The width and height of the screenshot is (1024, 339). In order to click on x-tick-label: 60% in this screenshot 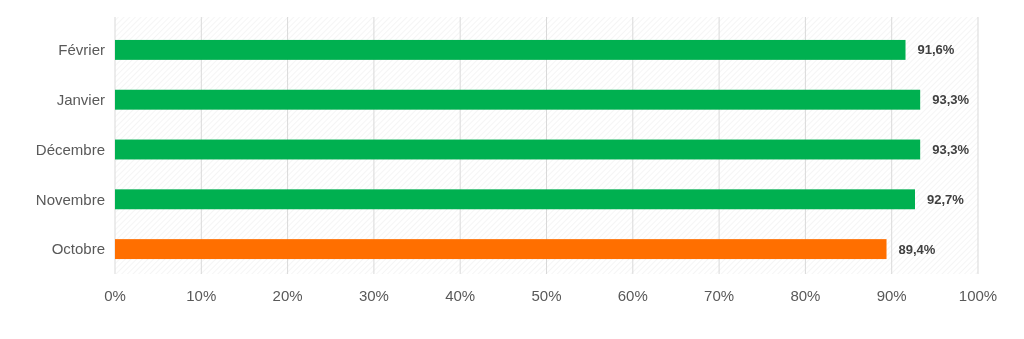, I will do `click(632, 295)`.